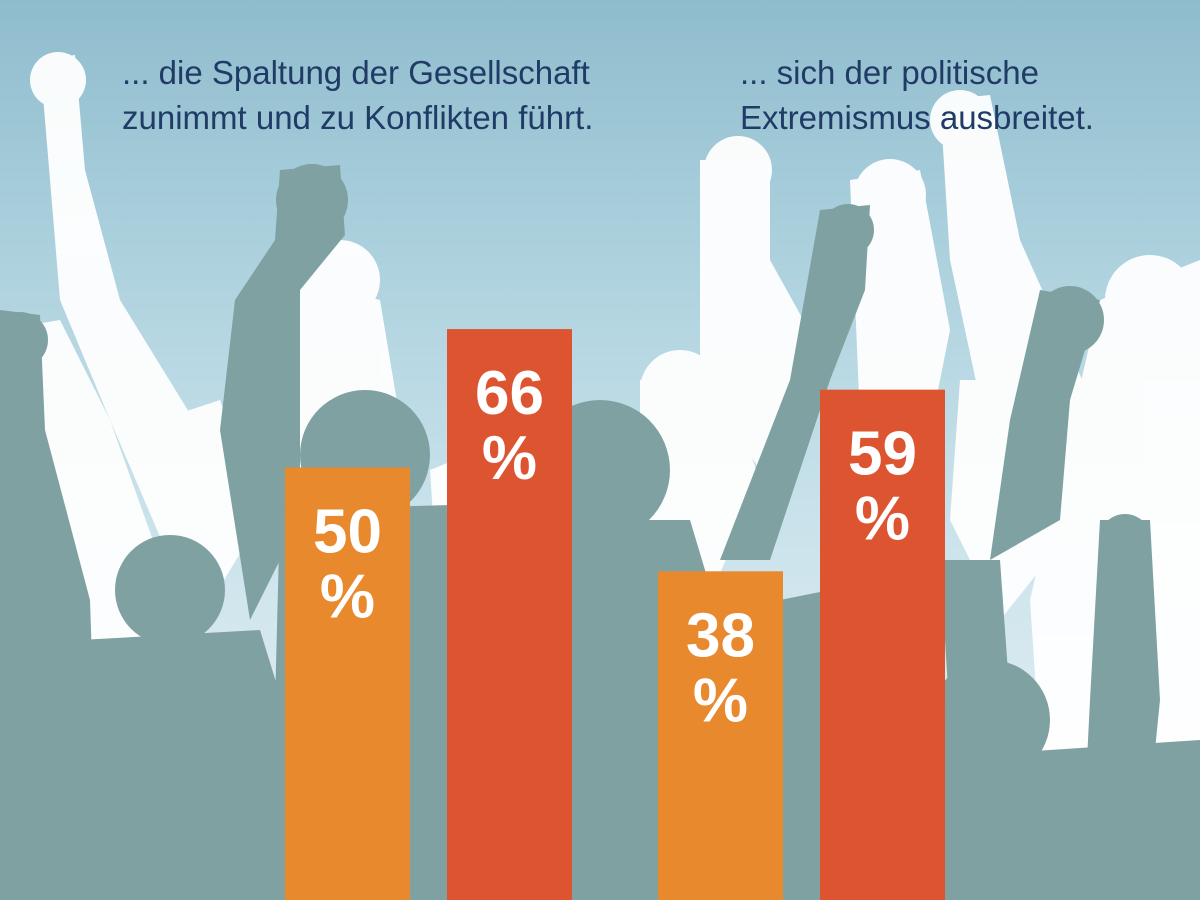  I want to click on group-caption-right-line-2: Extremismus ausbreitet., so click(917, 117).